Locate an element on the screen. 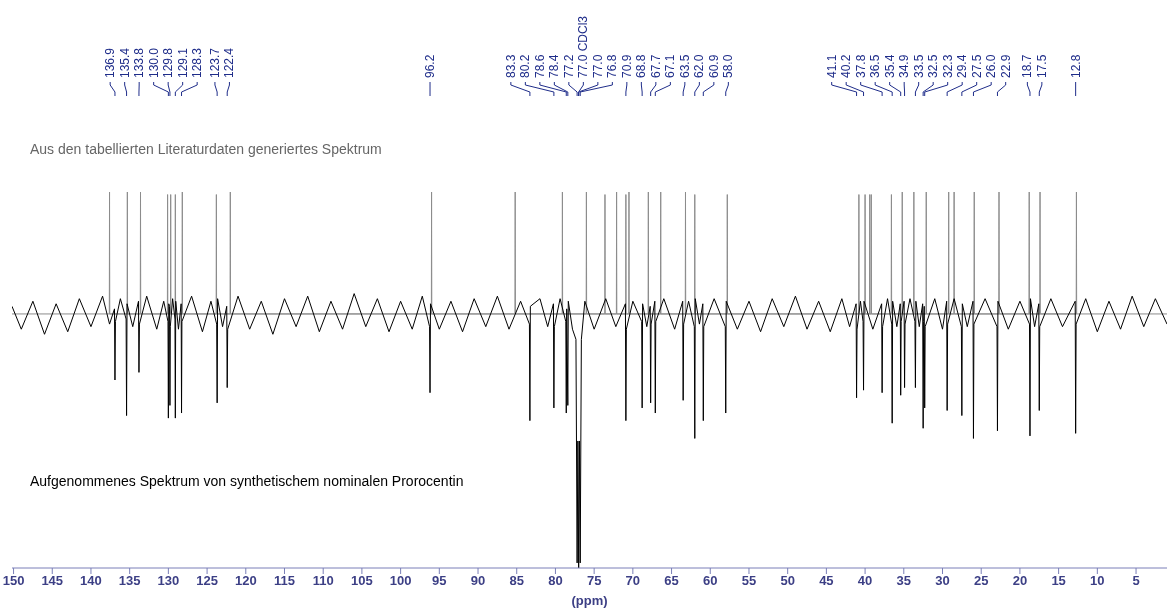  annotation: 63.5 is located at coordinates (684, 66).